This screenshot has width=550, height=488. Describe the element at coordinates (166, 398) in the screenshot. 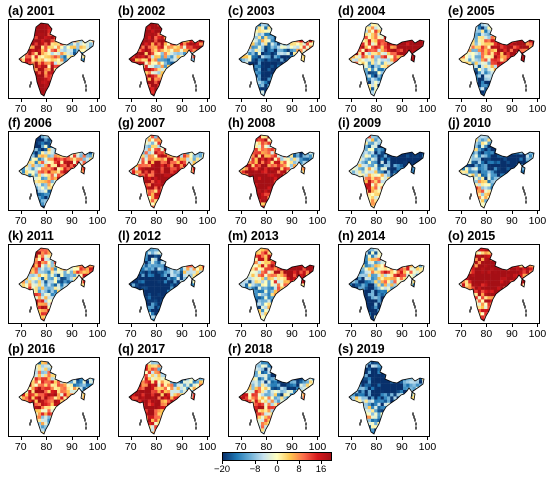

I see `map-panel: (q) 2017 70 80 90 100` at that location.